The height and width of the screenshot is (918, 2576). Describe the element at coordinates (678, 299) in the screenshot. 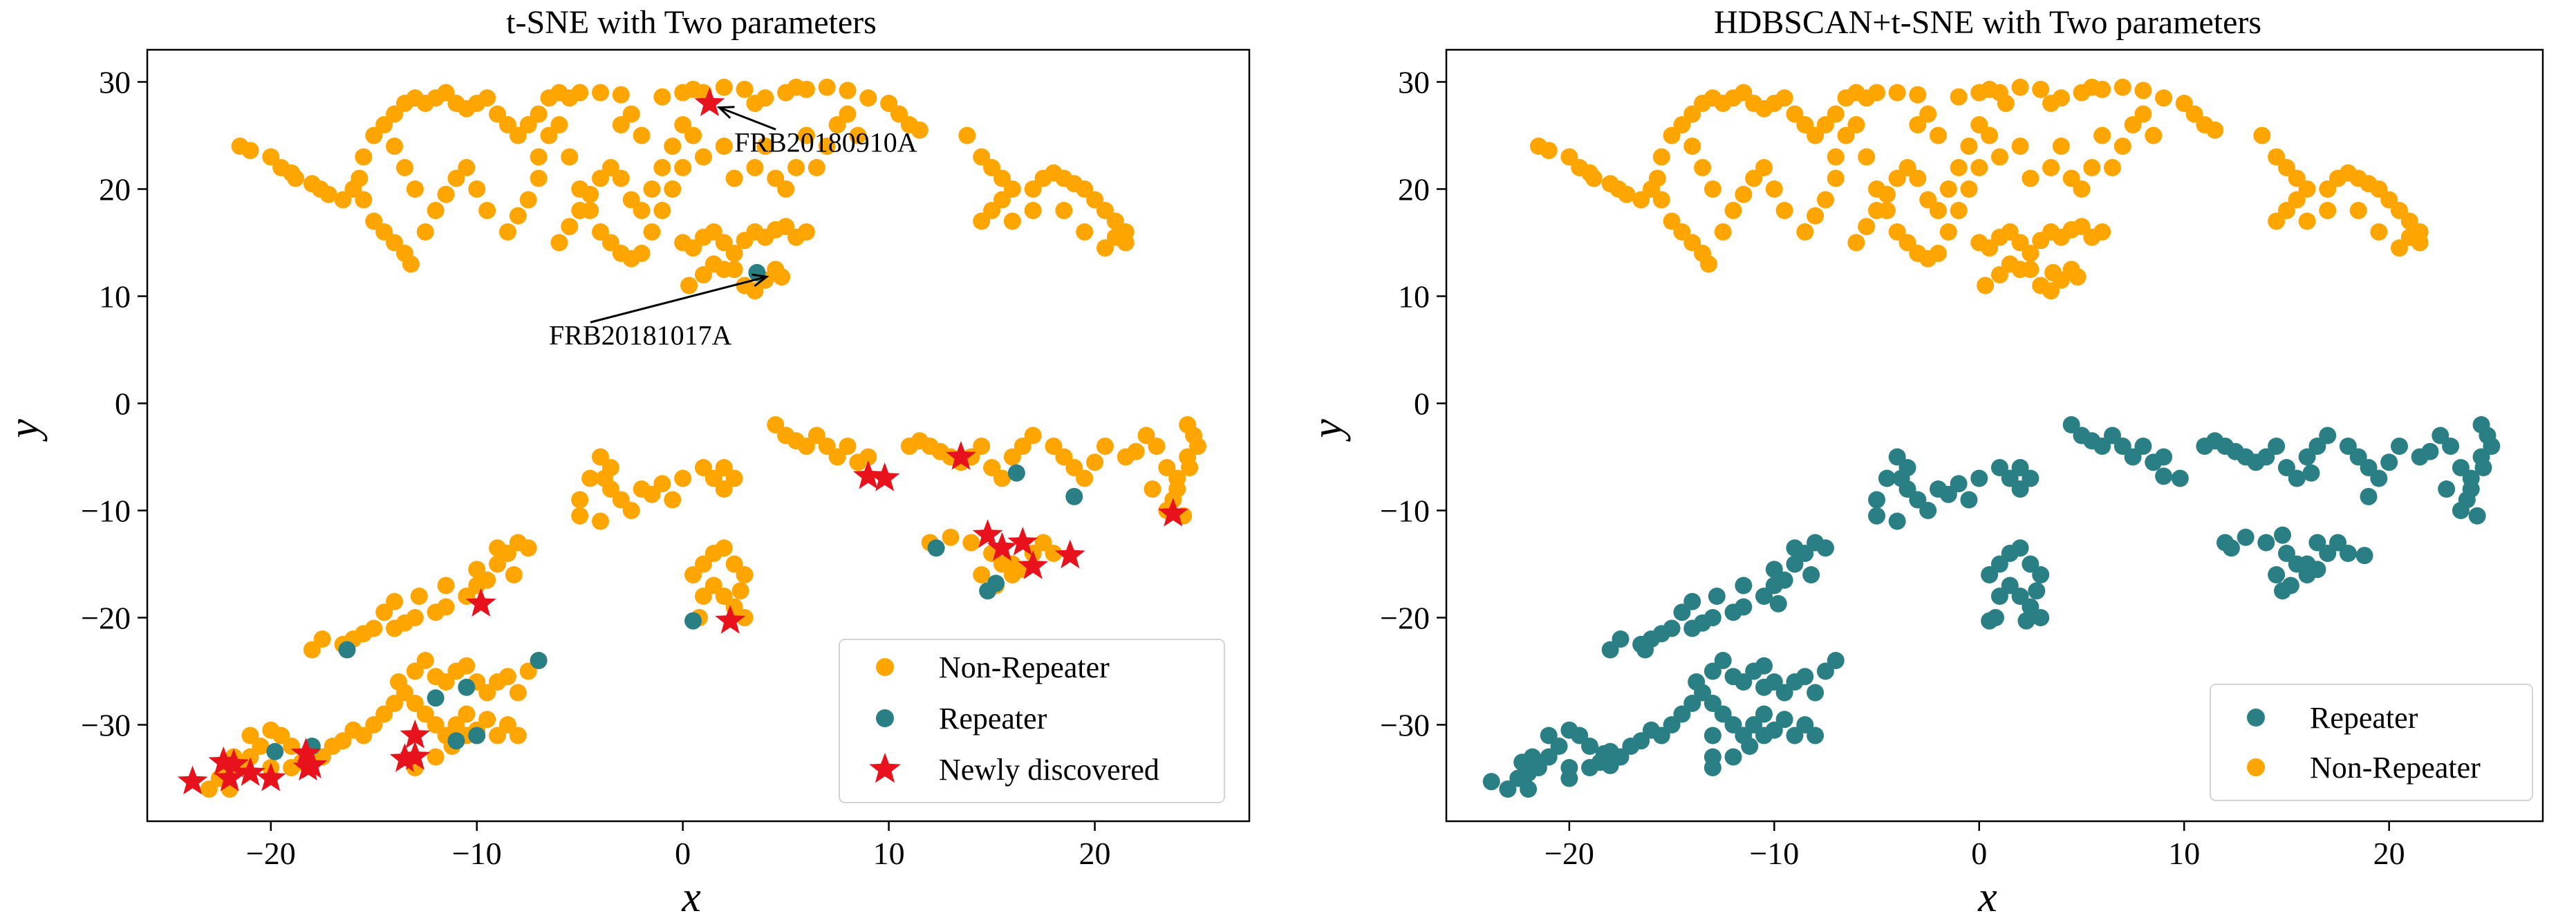

I see `left-panel-annotation-arrow` at that location.